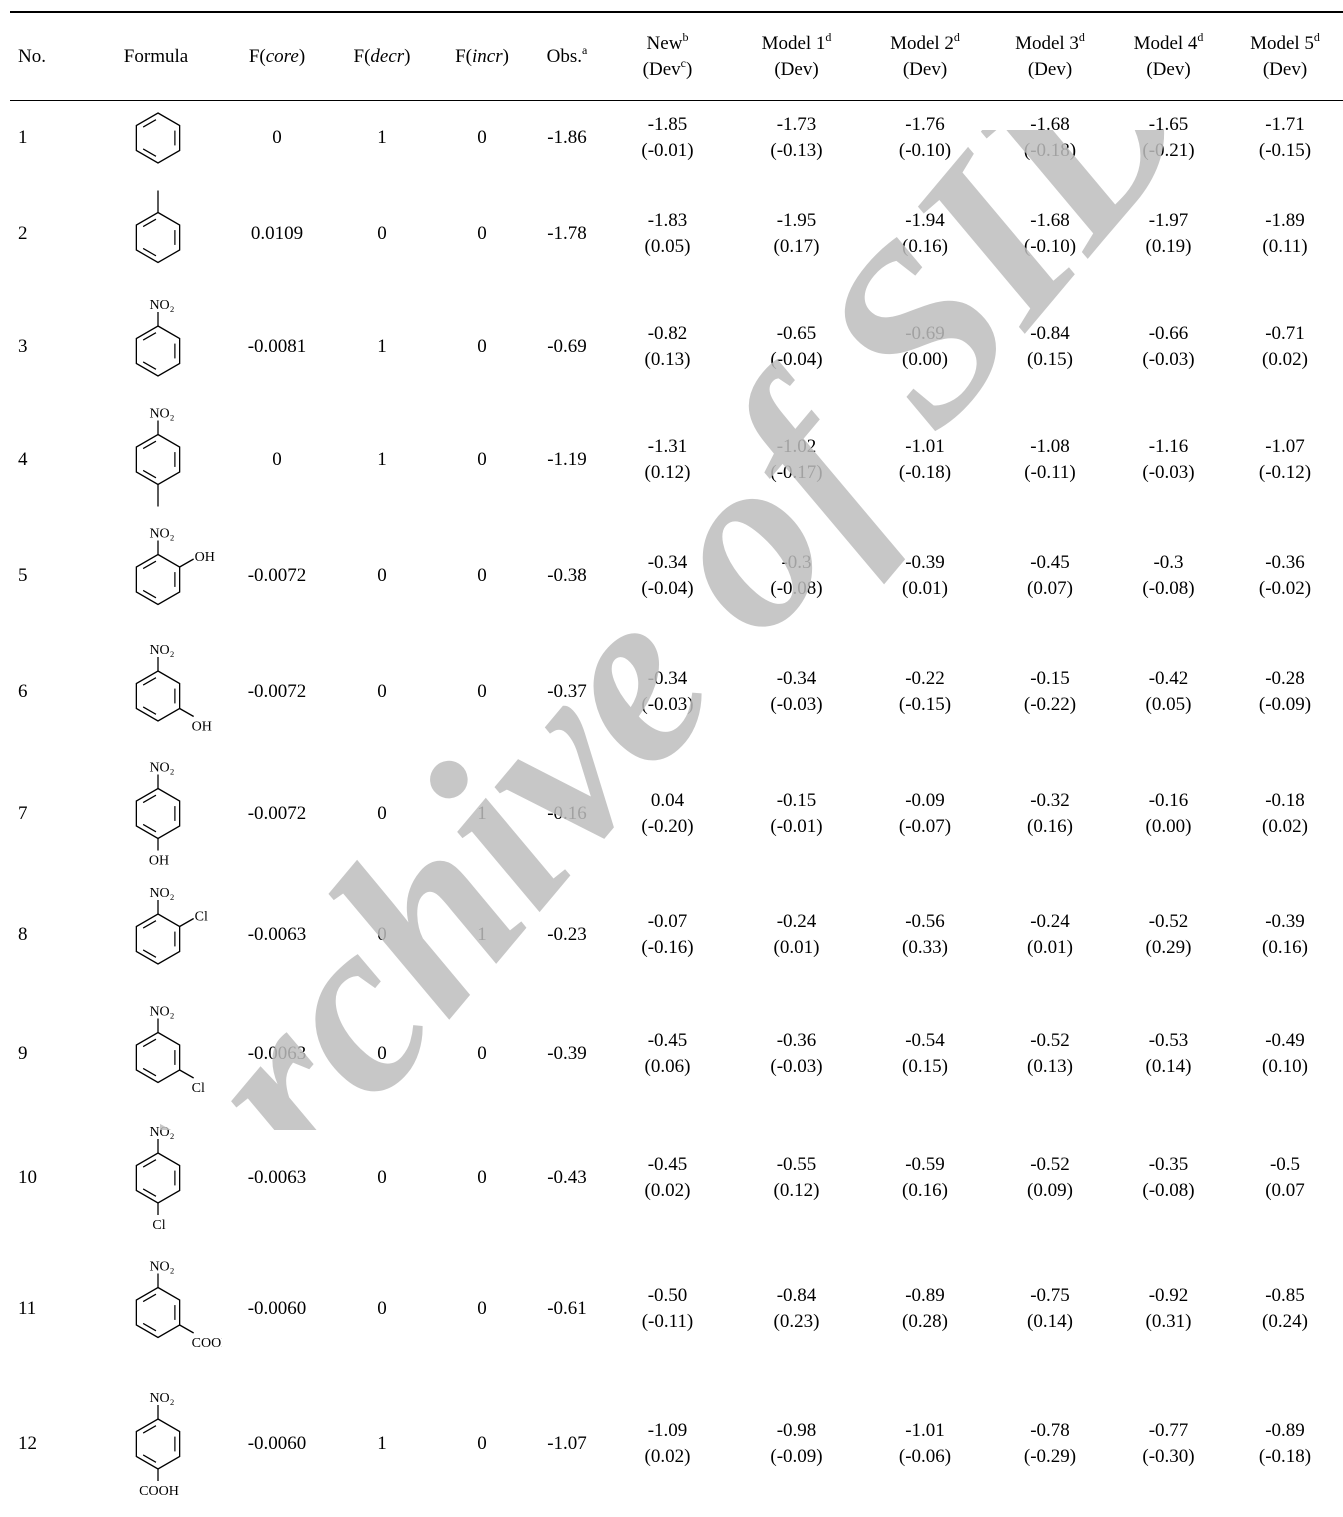 The image size is (1343, 1517). I want to click on predicted-value: 0.04, so click(667, 800).